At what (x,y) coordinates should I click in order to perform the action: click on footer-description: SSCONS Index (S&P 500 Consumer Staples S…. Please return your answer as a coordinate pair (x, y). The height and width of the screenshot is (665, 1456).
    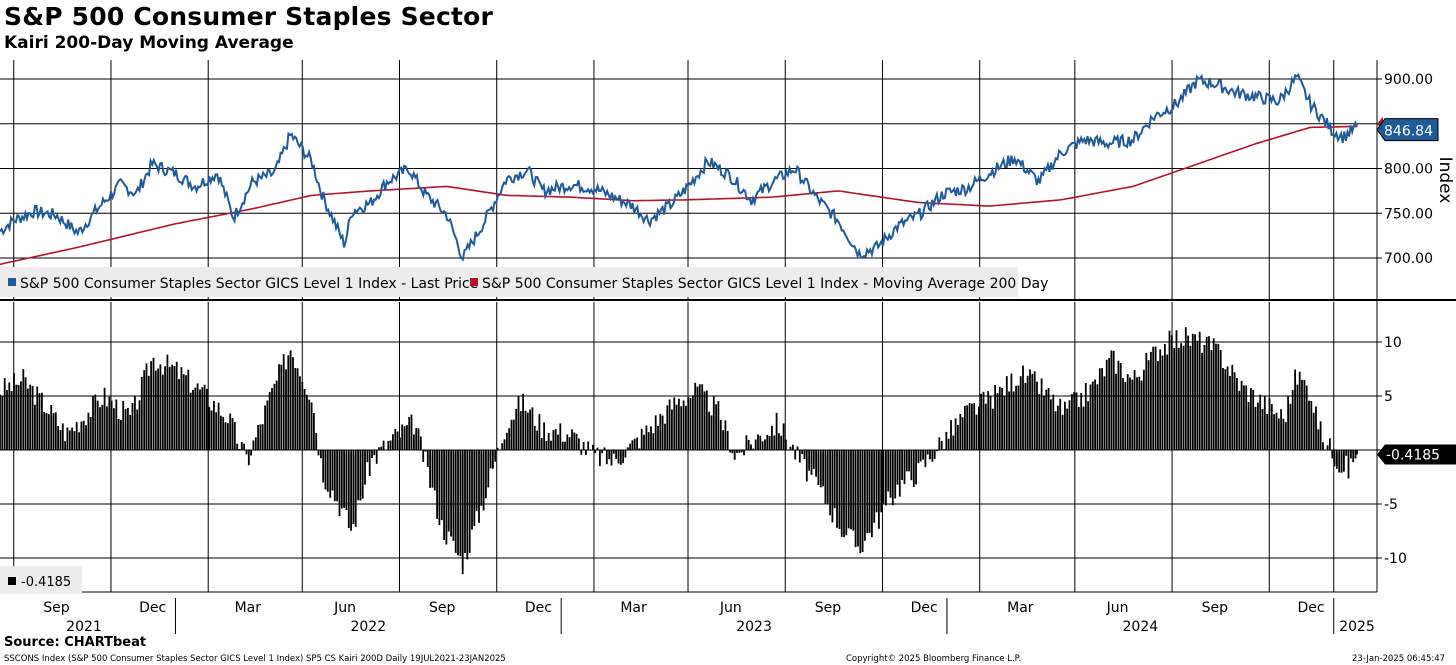
    Looking at the image, I should click on (255, 659).